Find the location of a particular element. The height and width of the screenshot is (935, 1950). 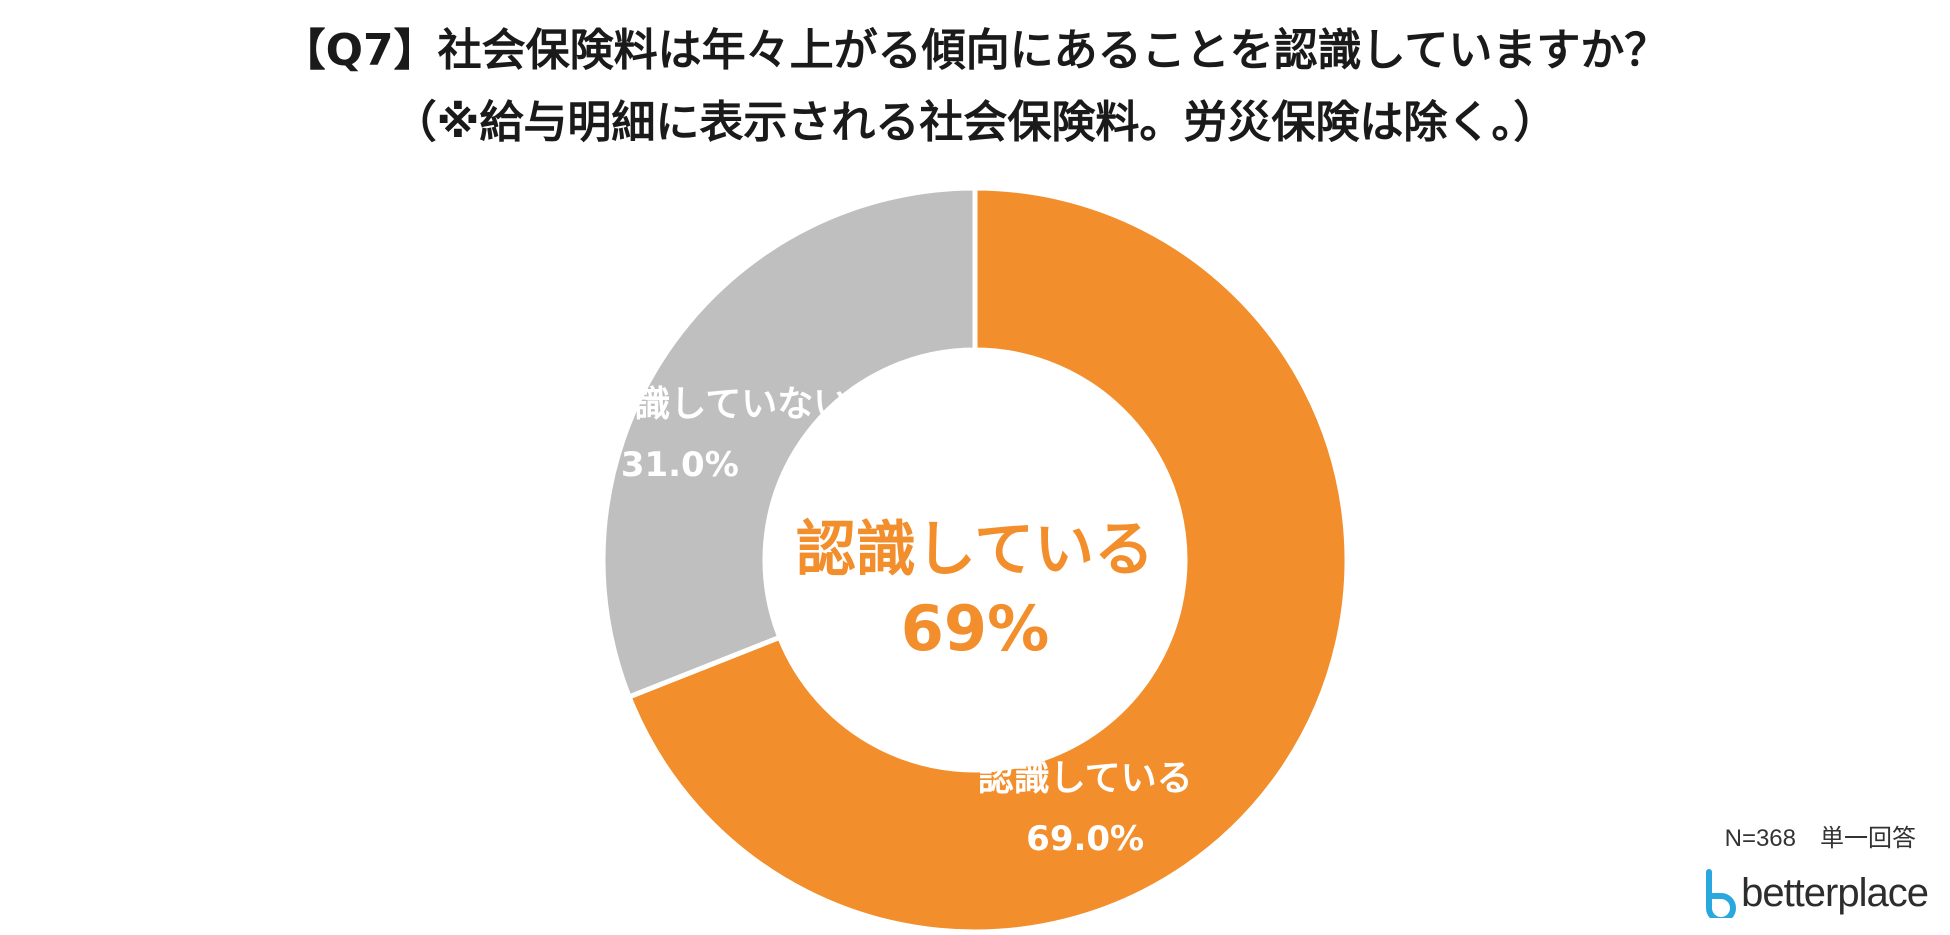

slice-1-category-label: 認識していない is located at coordinates (723, 404).